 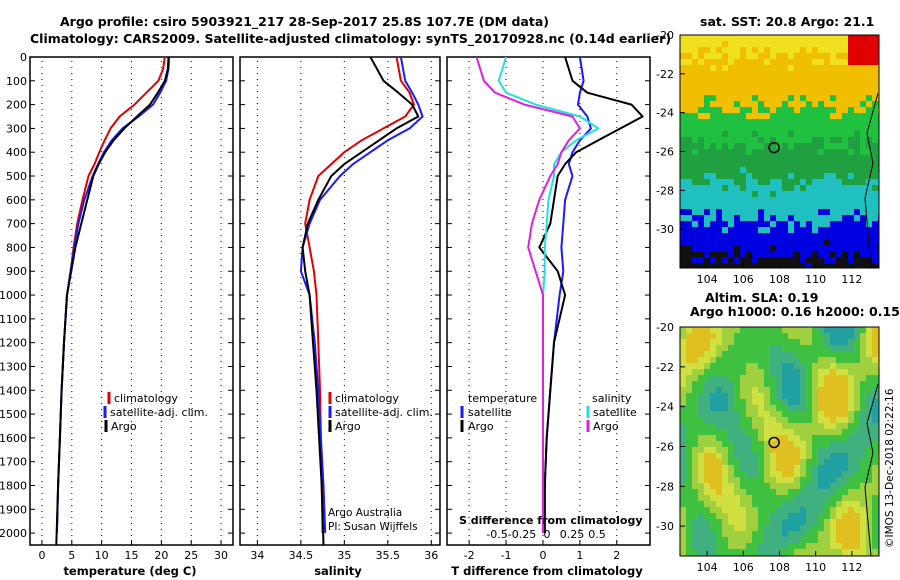 I want to click on salinity-axis-label: salinity, so click(x=338, y=571).